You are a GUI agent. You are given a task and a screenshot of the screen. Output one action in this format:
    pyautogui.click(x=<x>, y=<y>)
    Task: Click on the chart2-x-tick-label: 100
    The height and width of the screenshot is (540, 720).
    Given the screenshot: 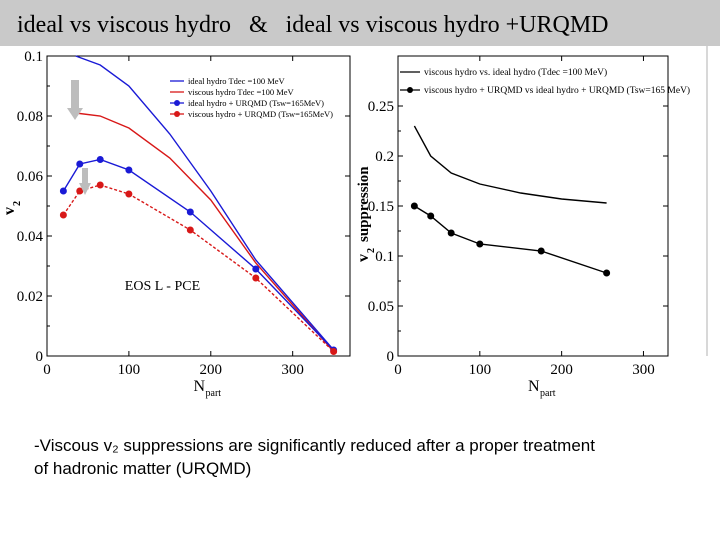 What is the action you would take?
    pyautogui.click(x=480, y=370)
    